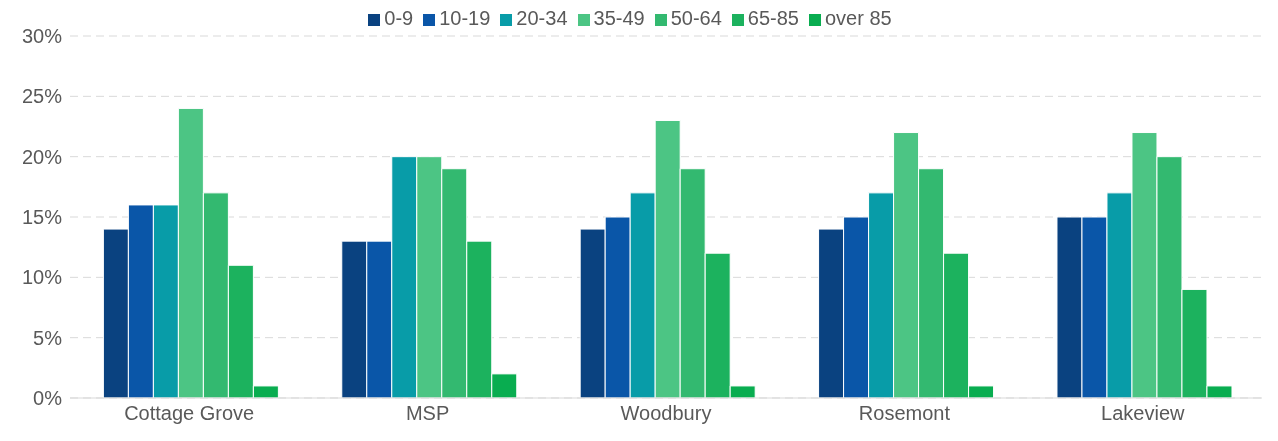 This screenshot has width=1278, height=441. What do you see at coordinates (42, 96) in the screenshot?
I see `y-tick-label: 25%` at bounding box center [42, 96].